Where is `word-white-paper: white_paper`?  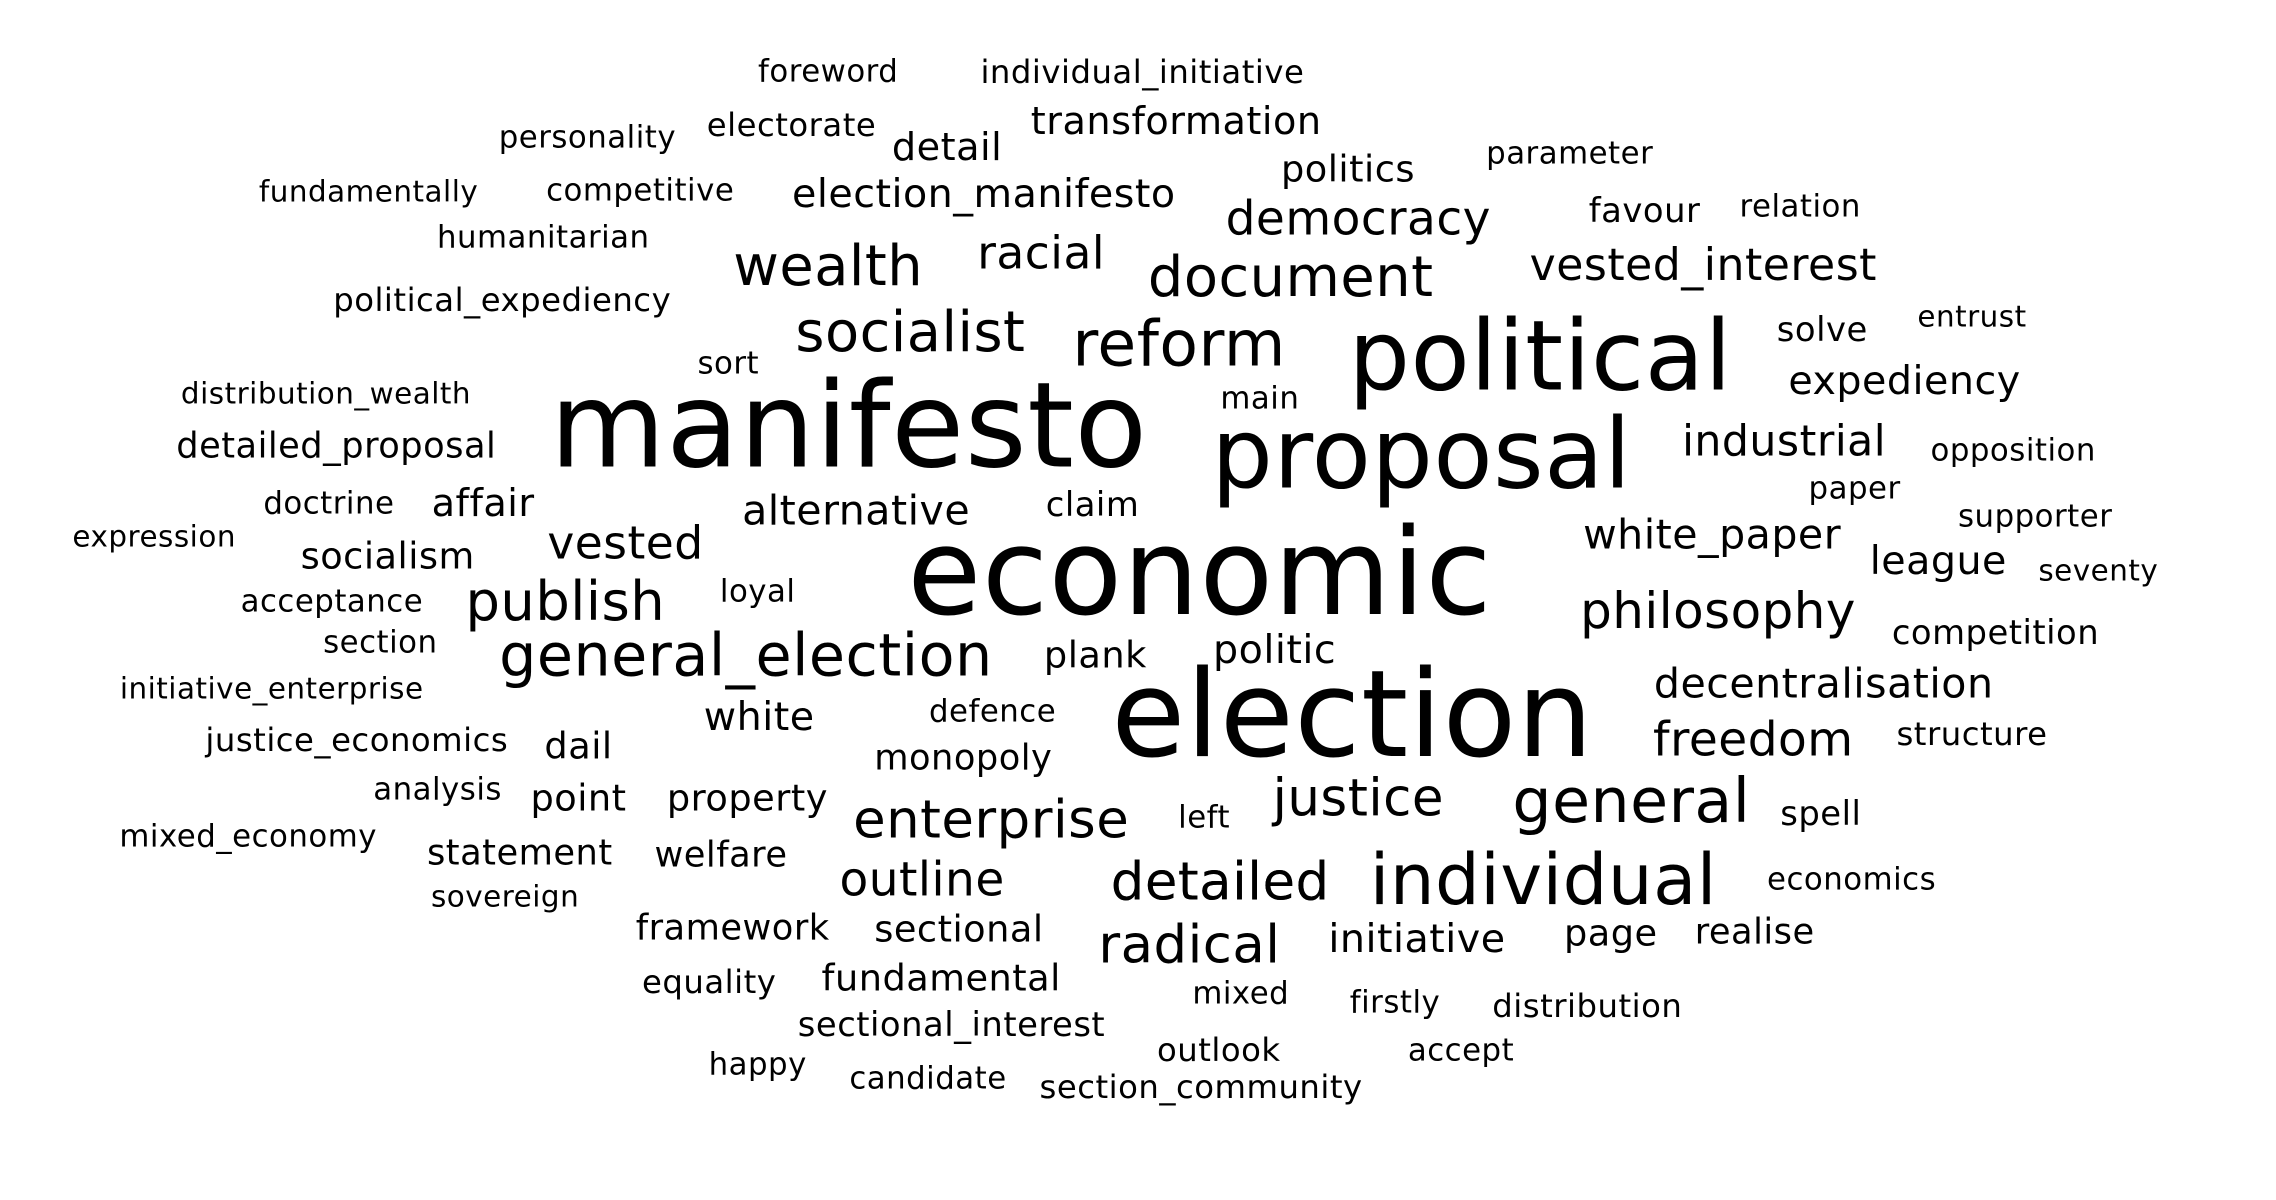 word-white-paper: white_paper is located at coordinates (1712, 533).